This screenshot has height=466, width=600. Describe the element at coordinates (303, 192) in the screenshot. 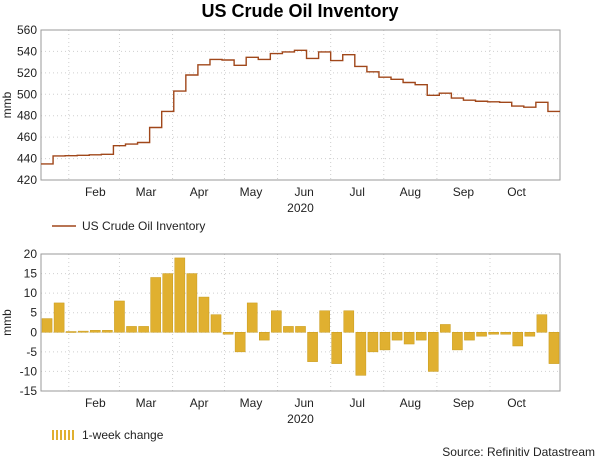

I see `top-month-label: Jun` at that location.